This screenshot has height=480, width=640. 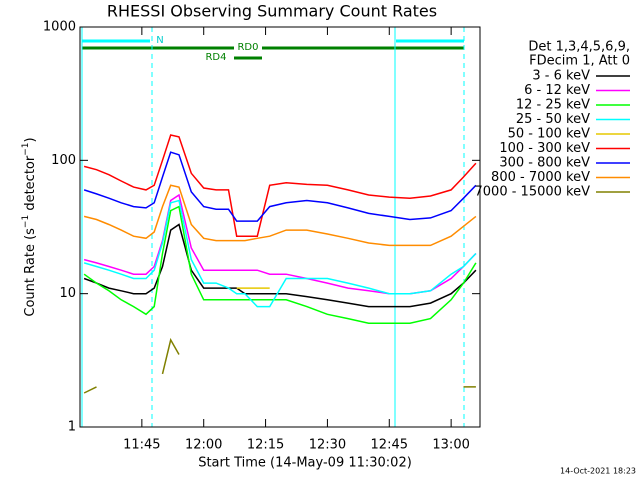 What do you see at coordinates (272, 11) in the screenshot?
I see `chart-title: RHESSI Observing Summary Count Rates` at bounding box center [272, 11].